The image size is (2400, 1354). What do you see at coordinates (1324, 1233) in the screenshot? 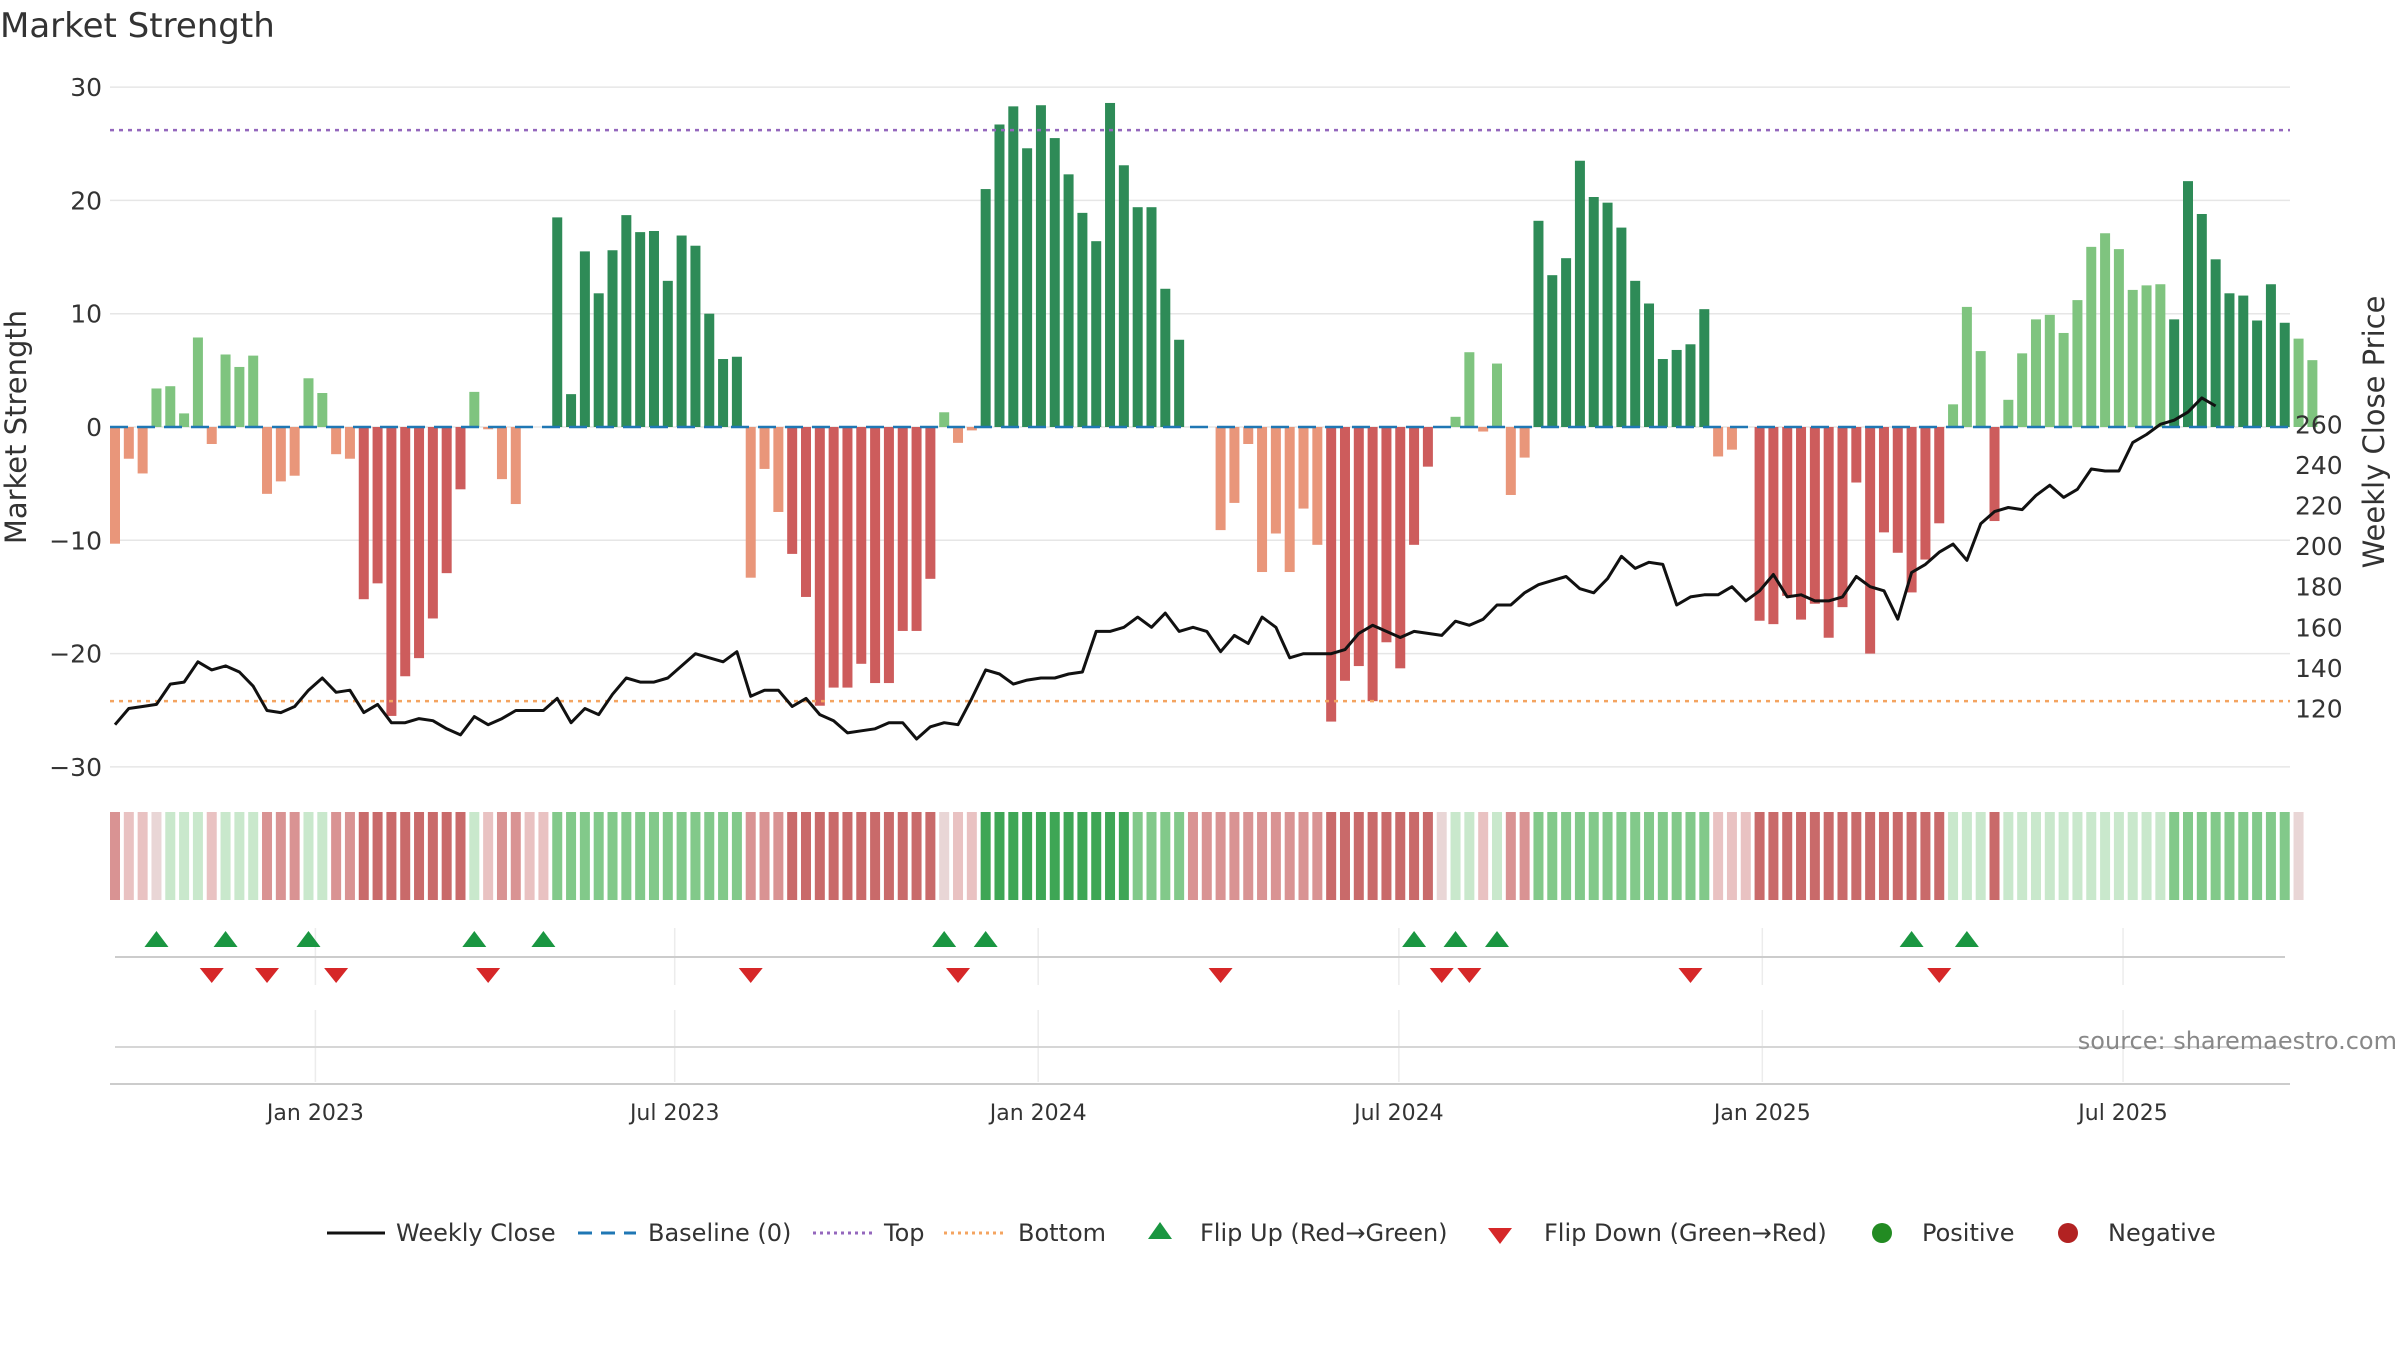
I see `legend-label: Flip Up (Red→Green)` at bounding box center [1324, 1233].